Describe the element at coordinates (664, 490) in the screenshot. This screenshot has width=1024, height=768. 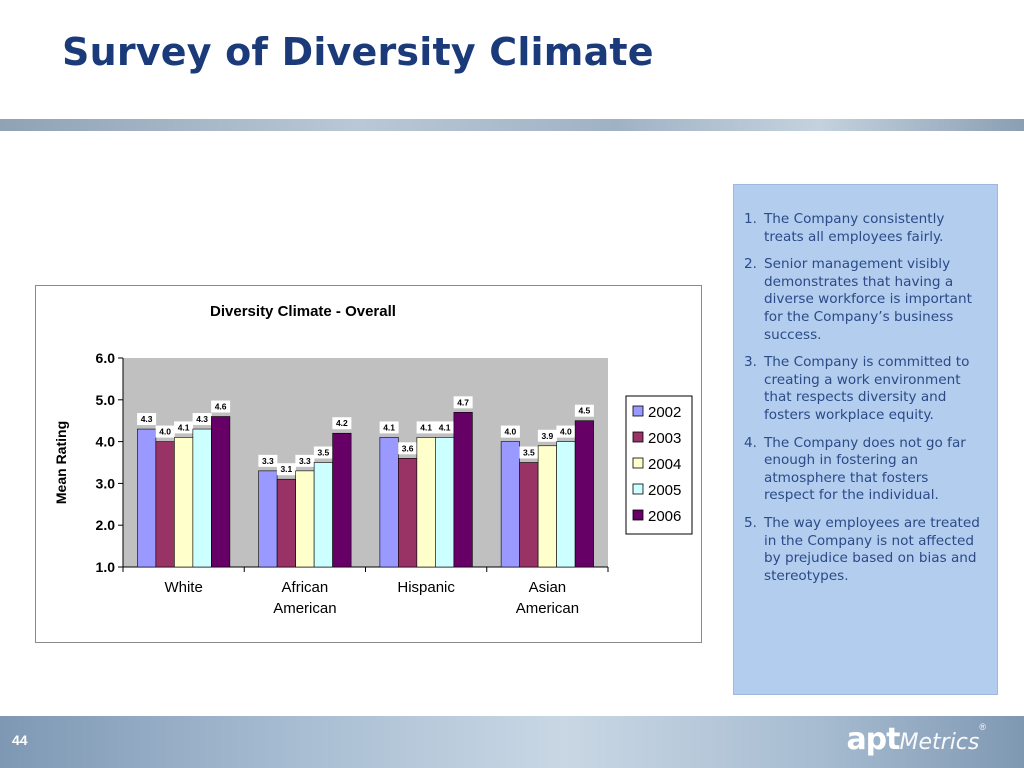
I see `legend-label: 2005` at that location.